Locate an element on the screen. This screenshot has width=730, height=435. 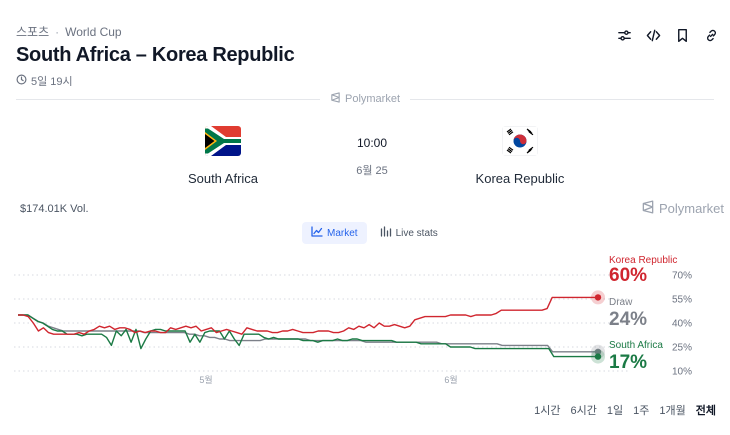
range-1w: 1주 is located at coordinates (641, 411).